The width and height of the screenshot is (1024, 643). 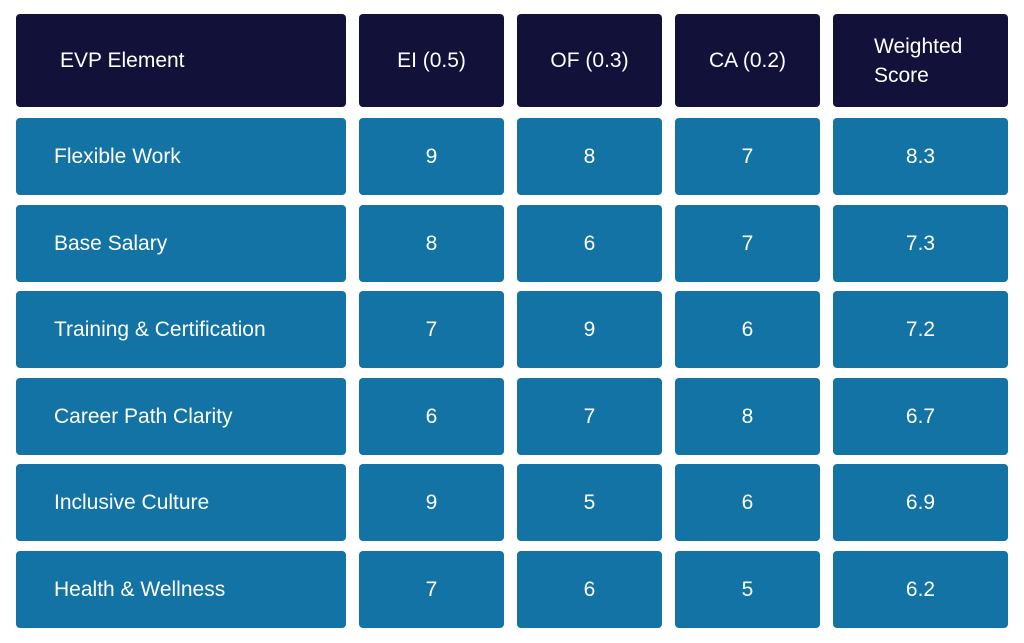 I want to click on header-cell-weighted-score: Weighted Score, so click(x=920, y=60).